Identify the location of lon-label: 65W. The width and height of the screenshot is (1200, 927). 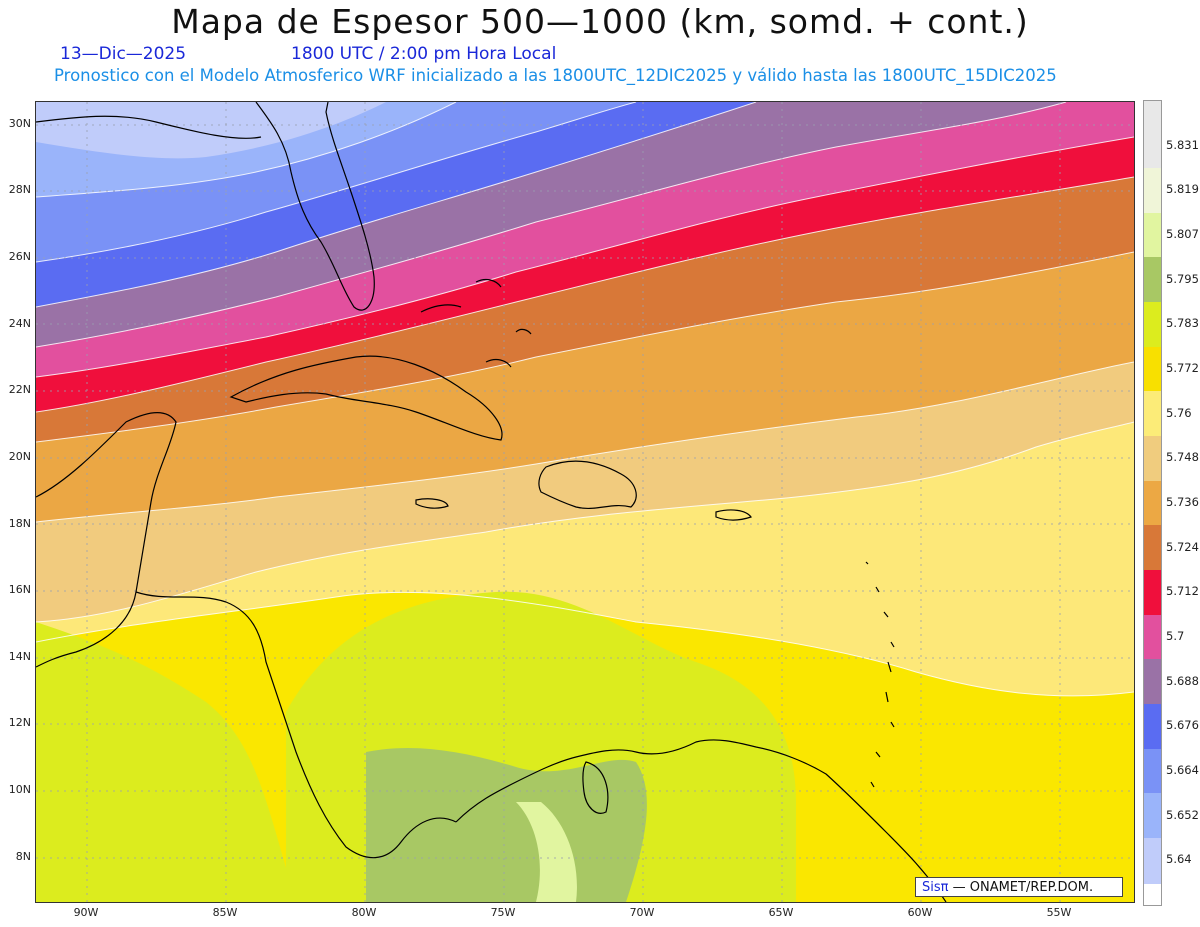
(781, 912).